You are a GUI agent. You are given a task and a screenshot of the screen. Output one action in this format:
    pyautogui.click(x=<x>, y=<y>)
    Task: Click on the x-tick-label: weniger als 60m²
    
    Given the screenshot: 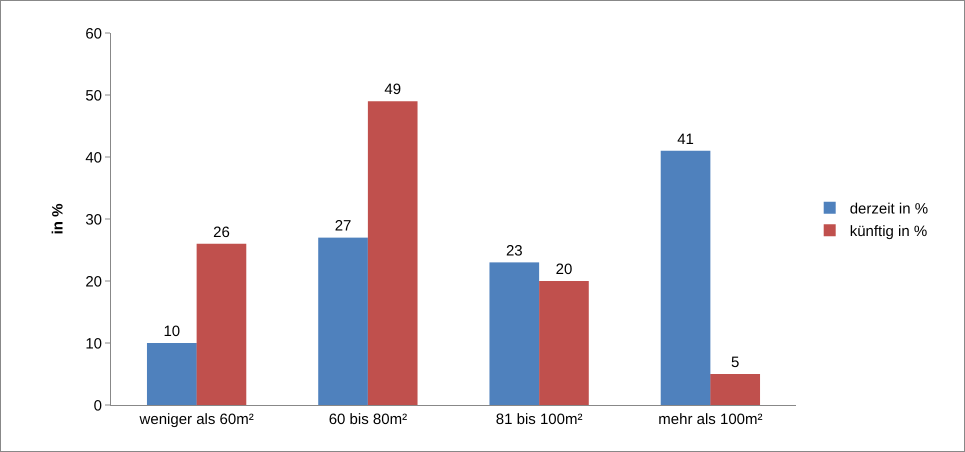 What is the action you would take?
    pyautogui.click(x=196, y=419)
    